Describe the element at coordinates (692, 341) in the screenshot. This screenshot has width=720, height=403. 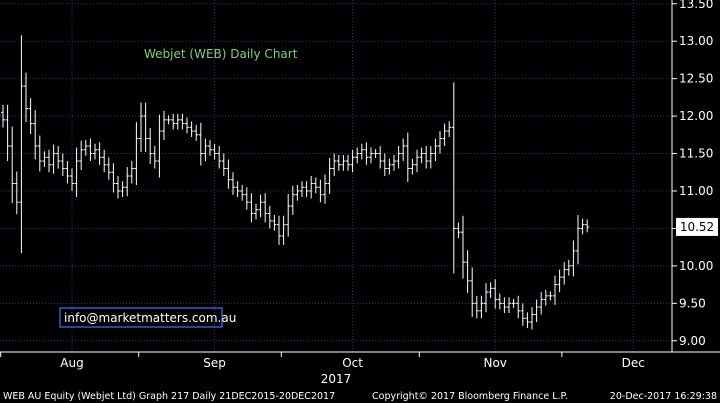
I see `y-tick-label: 9.00` at that location.